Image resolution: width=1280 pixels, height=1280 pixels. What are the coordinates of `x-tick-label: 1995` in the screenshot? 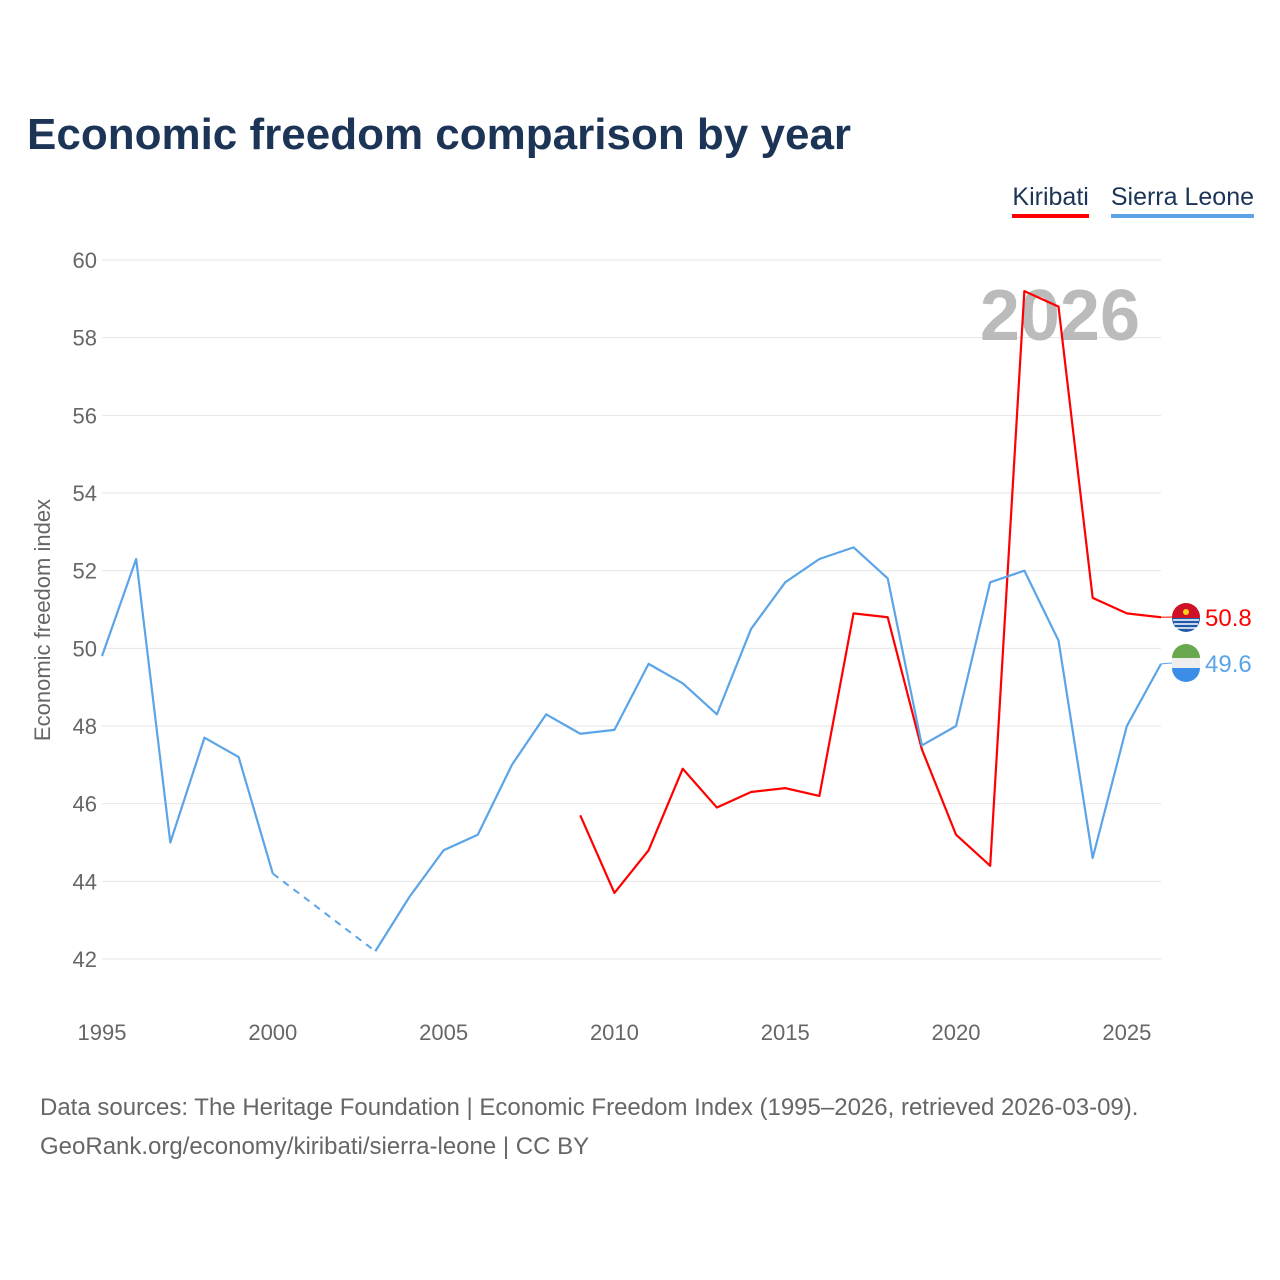 It's located at (102, 1032).